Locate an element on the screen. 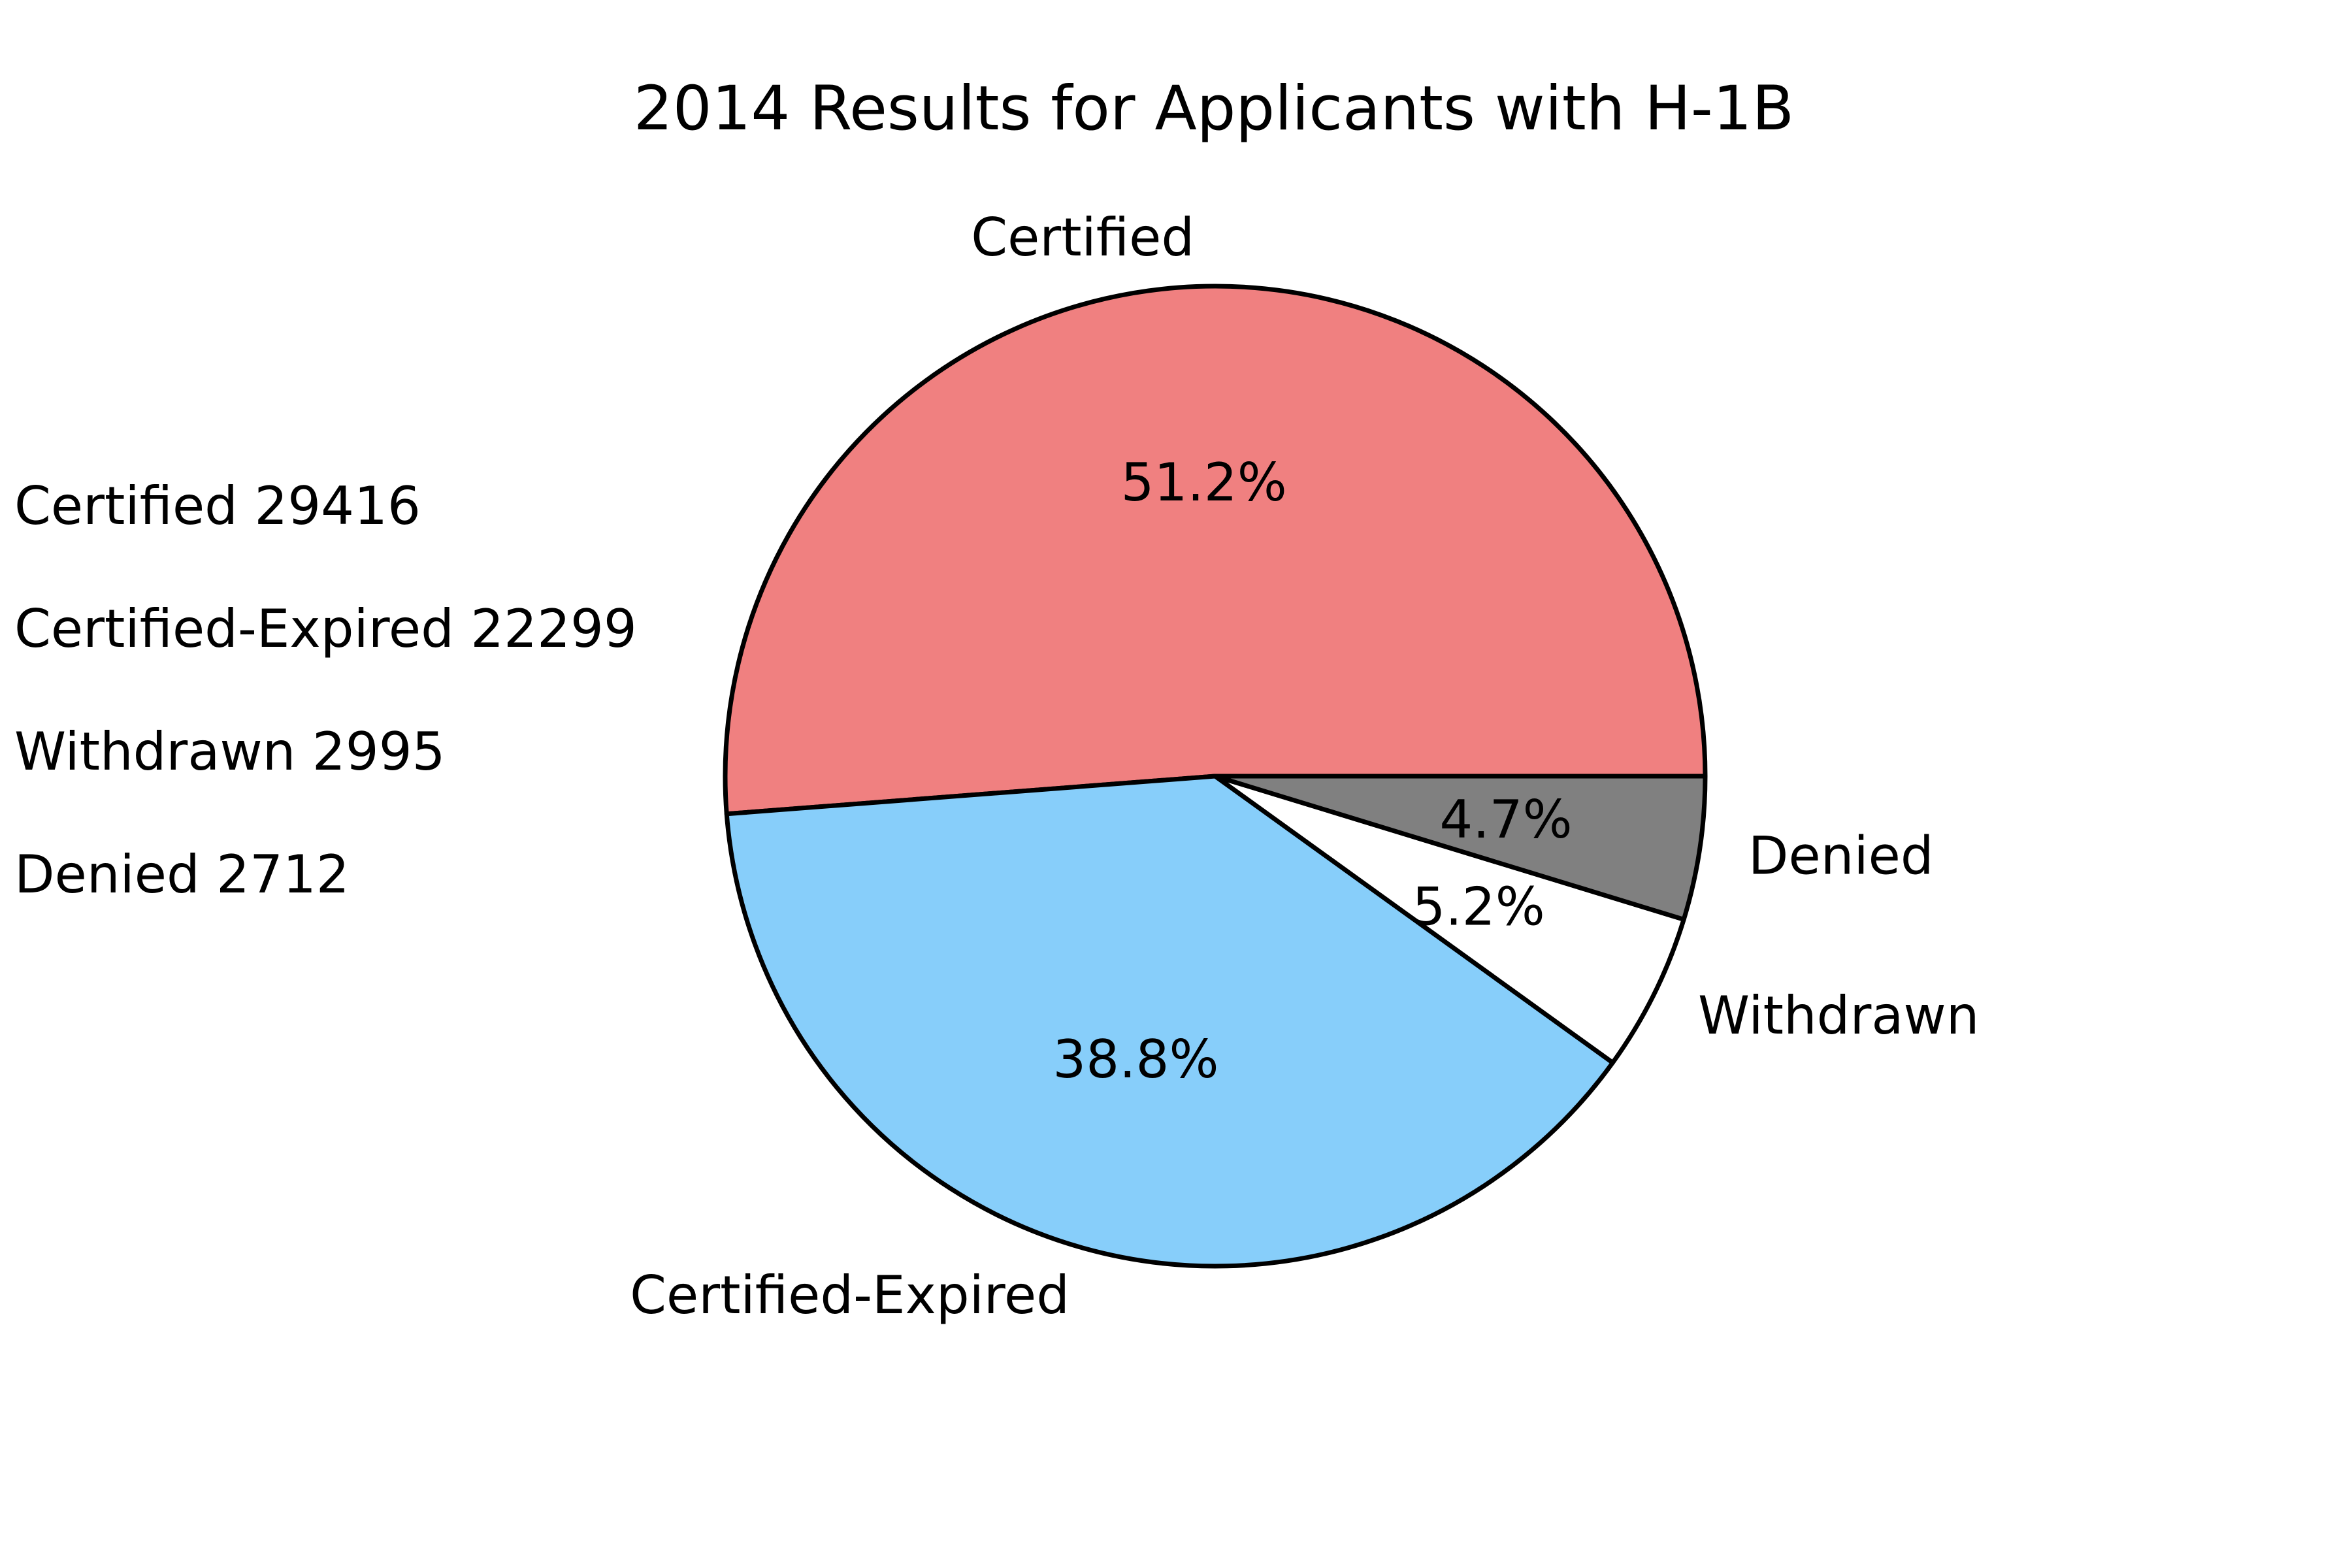 This screenshot has height=1568, width=2352. pie-percent-withdrawn: 5.2% is located at coordinates (1478, 907).